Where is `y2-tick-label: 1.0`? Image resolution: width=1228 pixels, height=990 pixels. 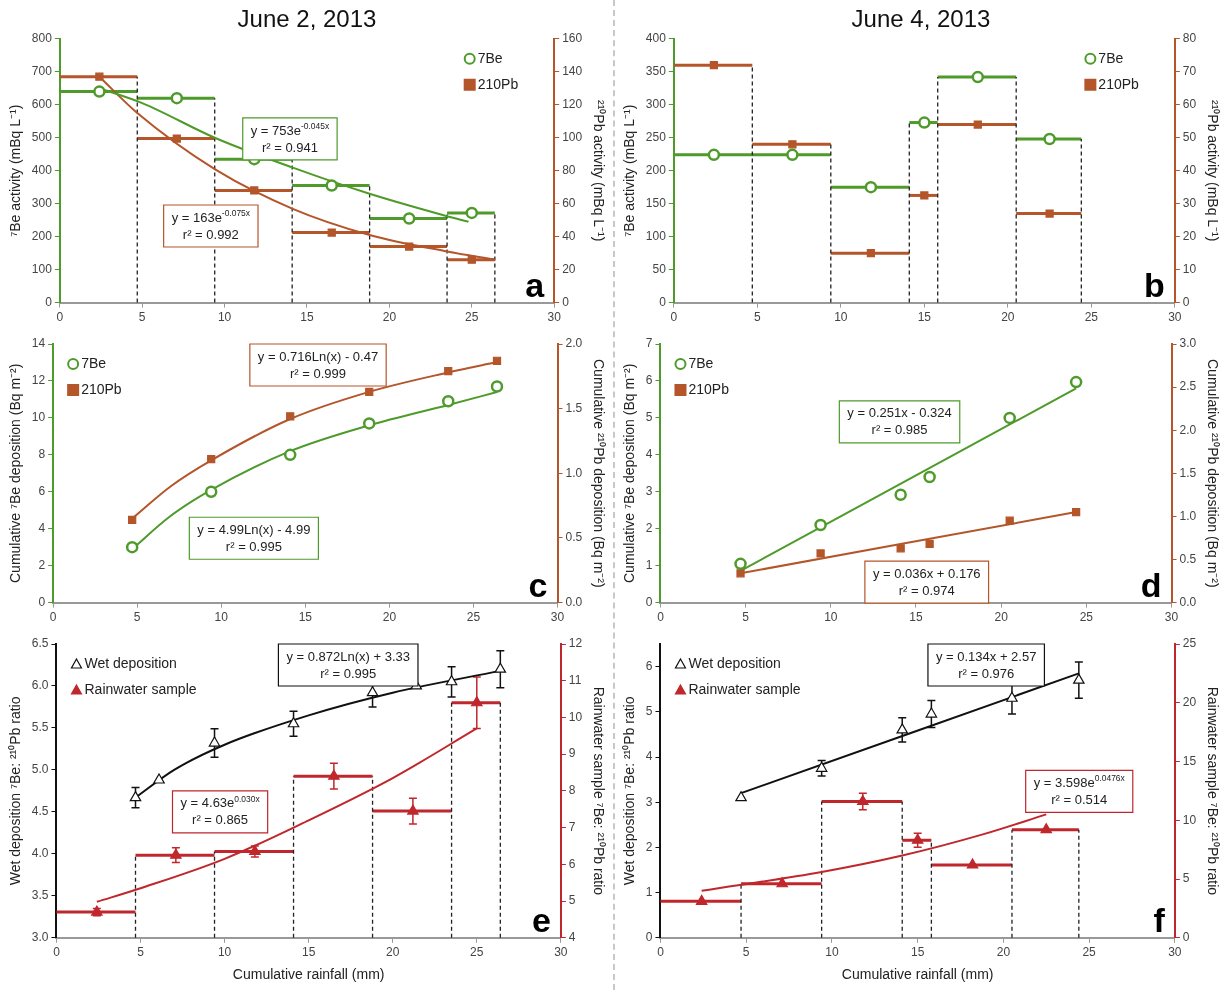
y2-tick-label: 1.0 is located at coordinates (1188, 515).